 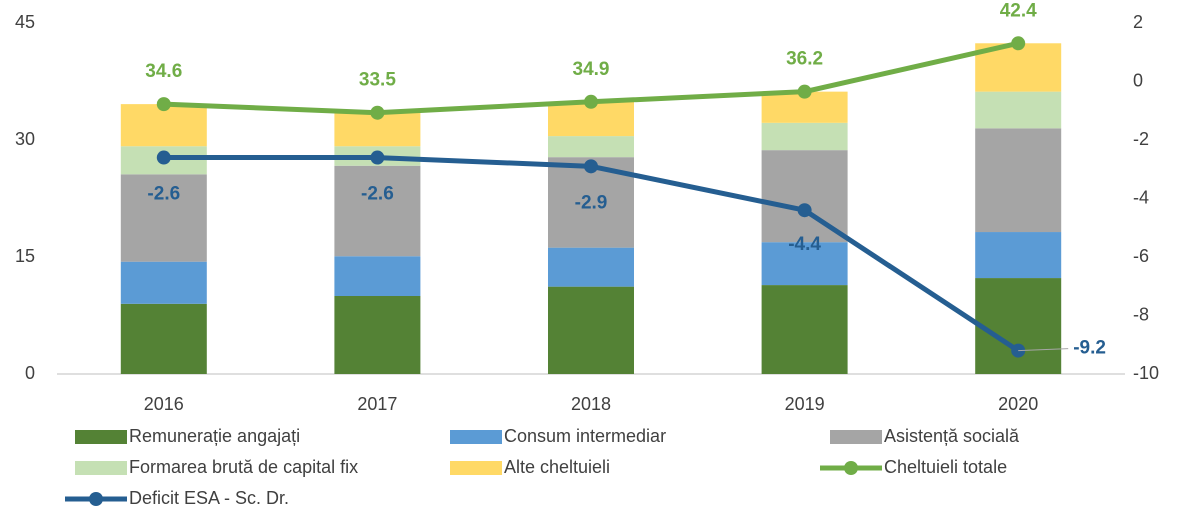 I want to click on x-tick-label: 2020, so click(x=1018, y=404).